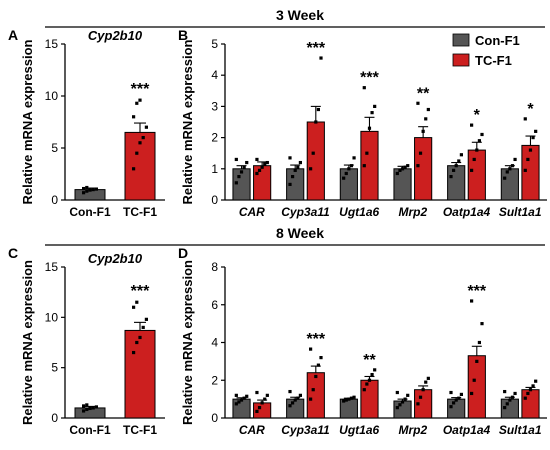 The image size is (550, 450). What do you see at coordinates (402, 409) in the screenshot?
I see `bar-mrp2-con-f1` at bounding box center [402, 409].